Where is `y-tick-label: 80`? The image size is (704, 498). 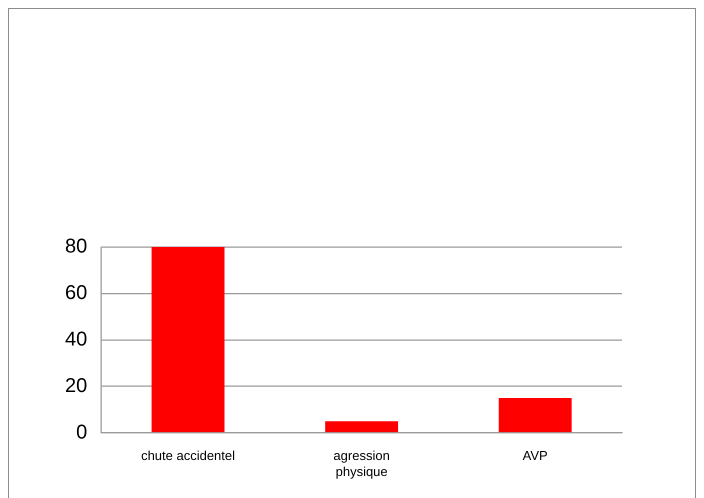
y-tick-label: 80 is located at coordinates (76, 247).